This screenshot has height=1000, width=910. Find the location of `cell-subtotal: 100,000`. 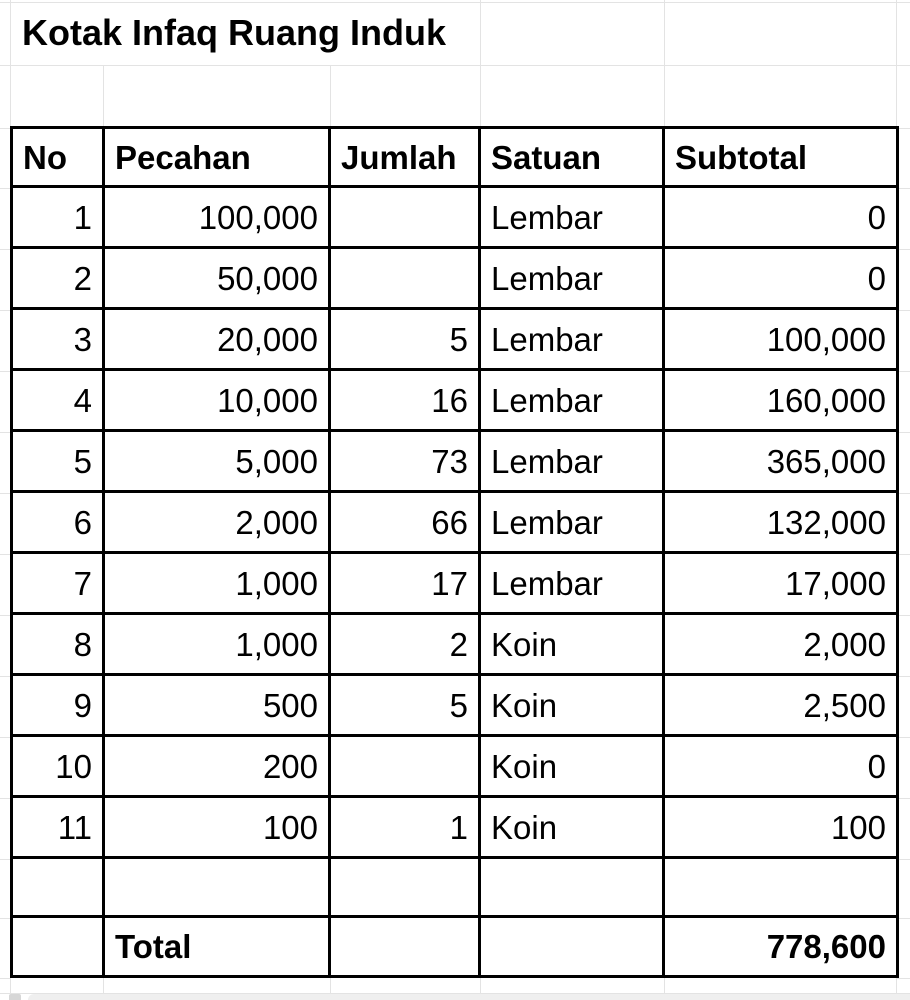

cell-subtotal: 100,000 is located at coordinates (780, 340).